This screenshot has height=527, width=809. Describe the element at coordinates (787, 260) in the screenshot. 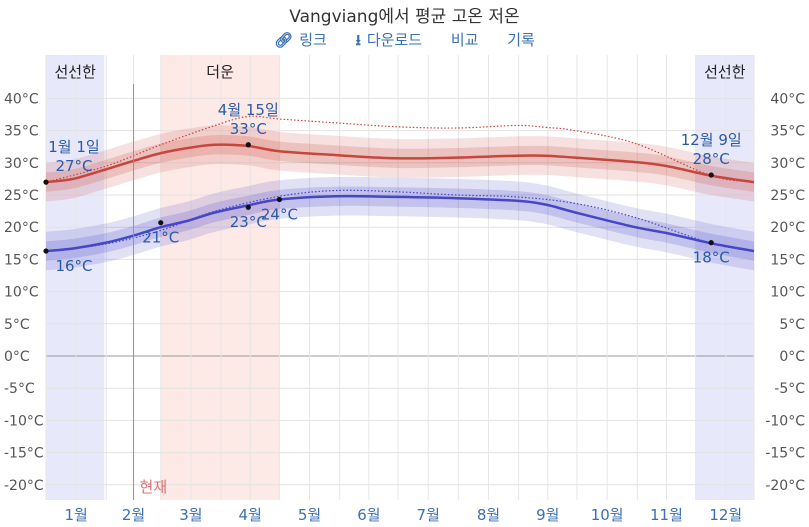

I see `y-tick-label-right: 15°C` at that location.